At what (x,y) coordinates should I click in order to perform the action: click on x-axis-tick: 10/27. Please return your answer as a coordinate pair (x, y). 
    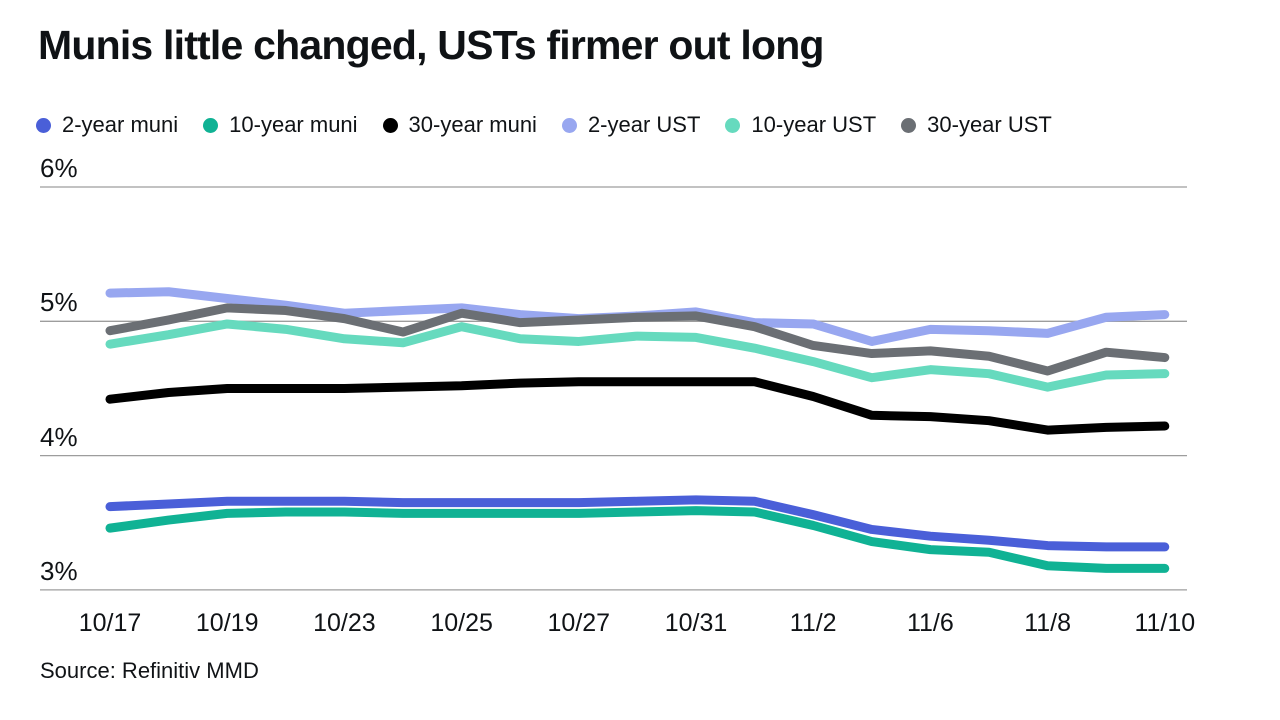
    Looking at the image, I should click on (579, 623).